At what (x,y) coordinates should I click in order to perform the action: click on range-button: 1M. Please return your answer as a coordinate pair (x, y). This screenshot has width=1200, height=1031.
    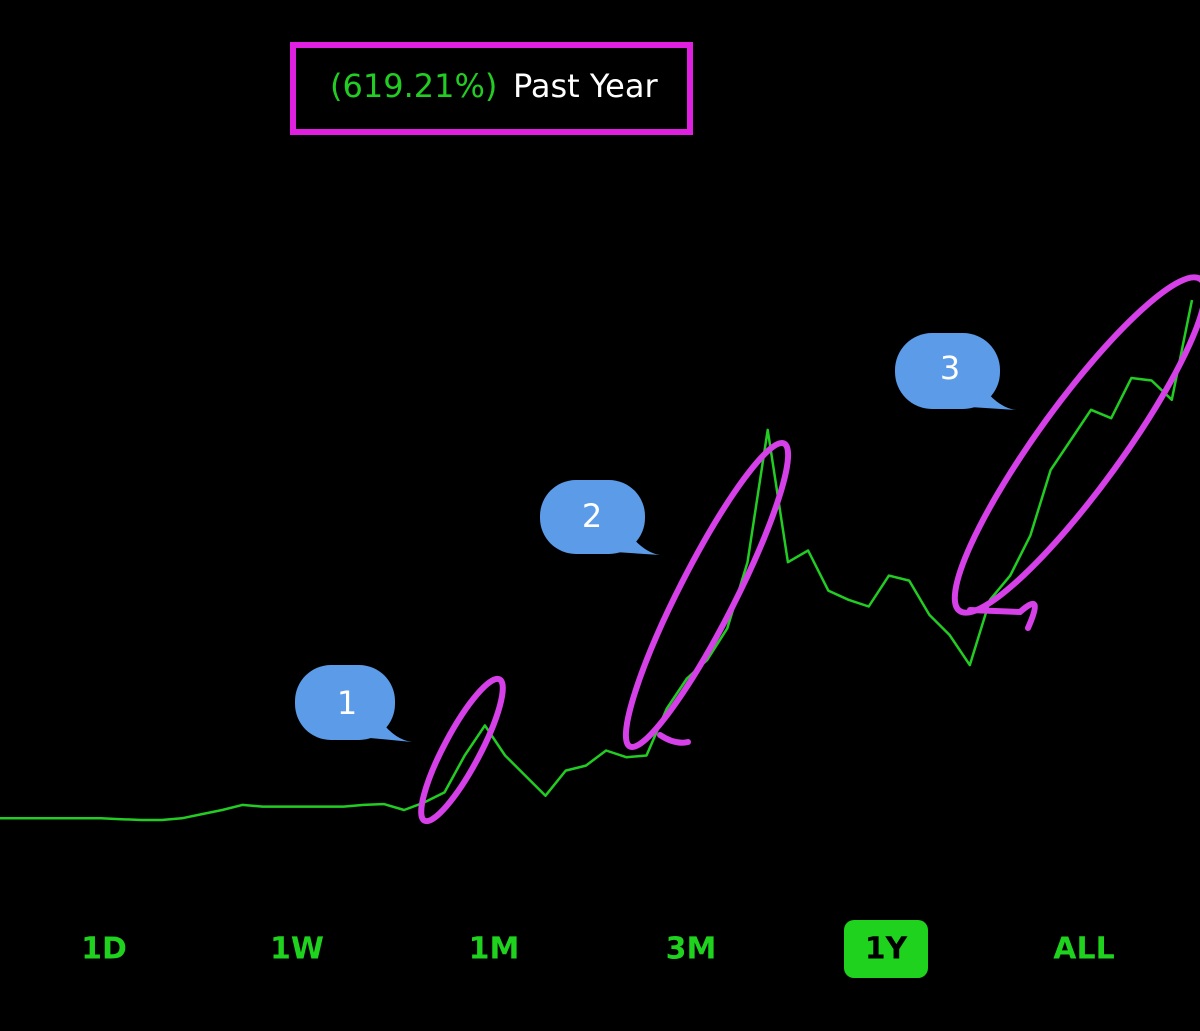
    Looking at the image, I should click on (494, 949).